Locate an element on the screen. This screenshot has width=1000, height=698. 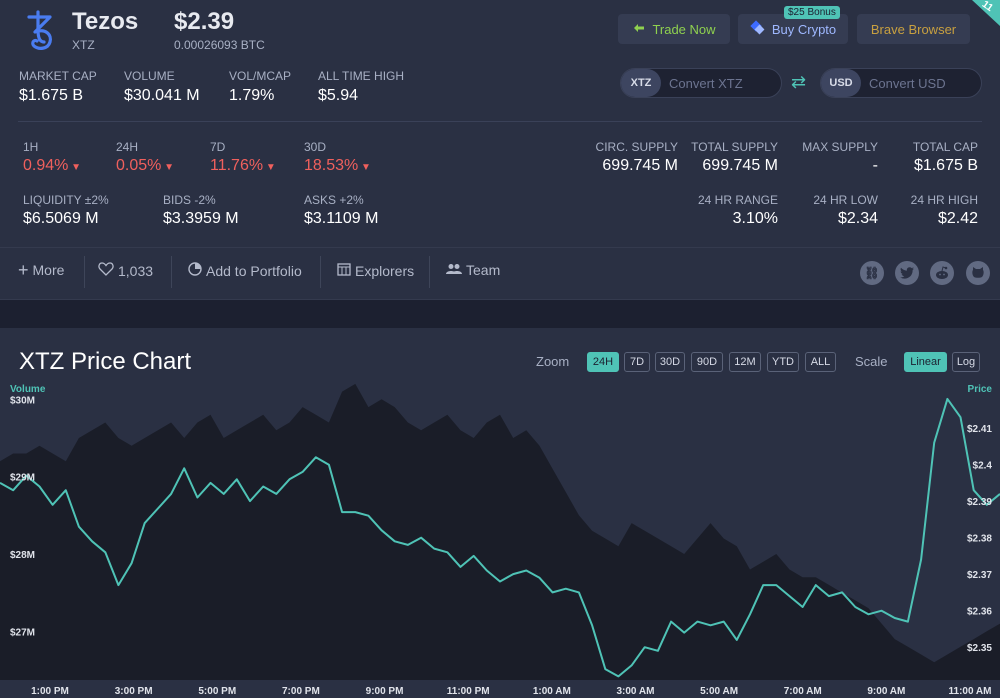
range-24h-label: 24 HR RANGE is located at coordinates (737, 200).